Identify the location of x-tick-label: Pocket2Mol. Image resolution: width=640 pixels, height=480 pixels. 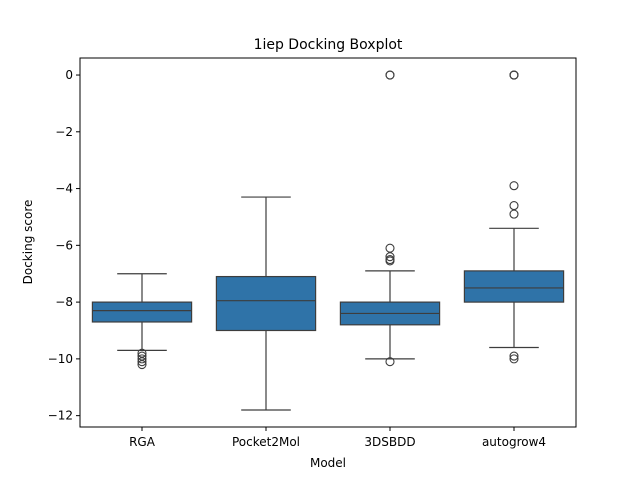
(266, 442).